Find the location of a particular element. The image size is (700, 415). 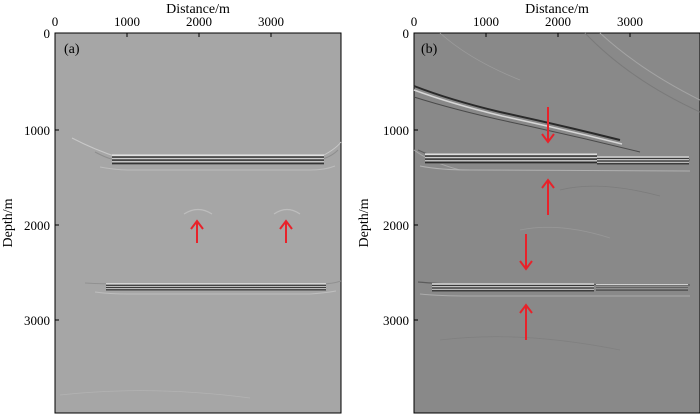

panel-b-reflector-1-left is located at coordinates (511, 158).